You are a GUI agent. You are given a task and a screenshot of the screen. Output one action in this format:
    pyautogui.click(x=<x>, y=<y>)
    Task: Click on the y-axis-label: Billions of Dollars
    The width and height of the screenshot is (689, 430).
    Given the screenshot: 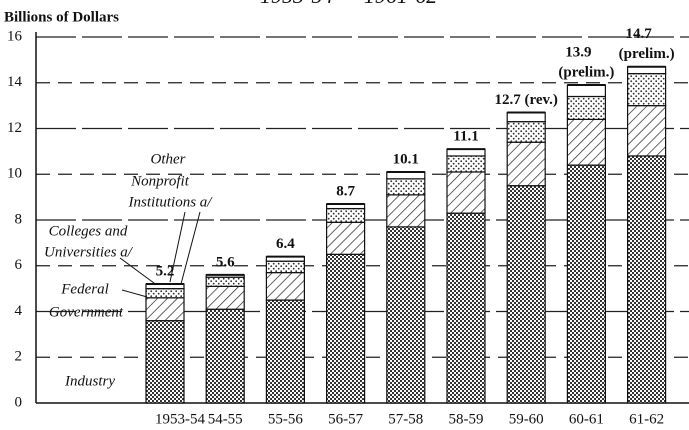 What is the action you would take?
    pyautogui.click(x=61, y=17)
    